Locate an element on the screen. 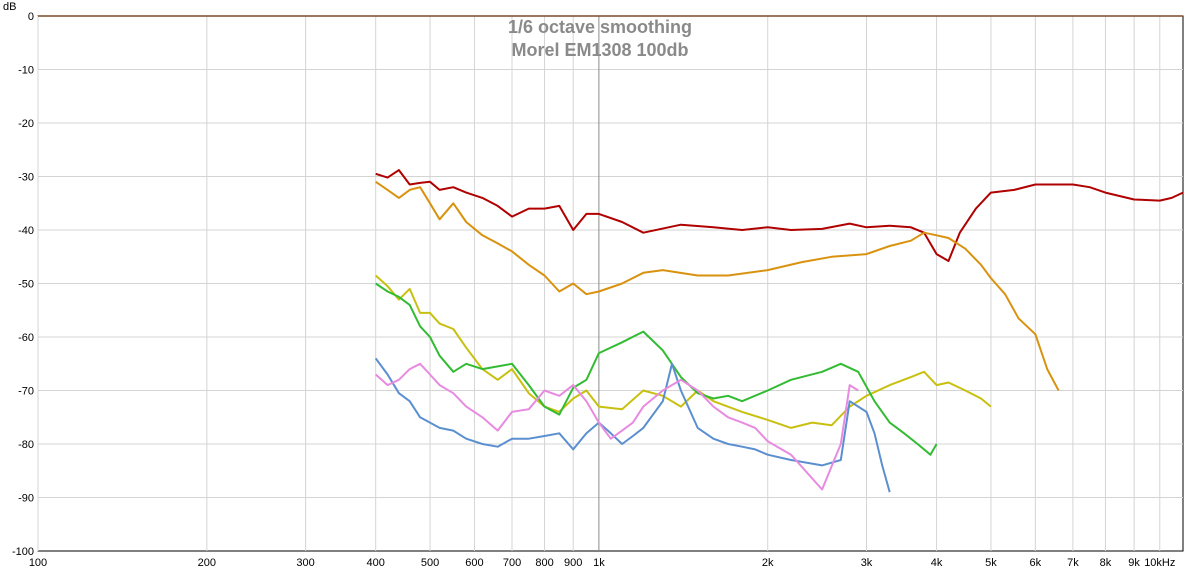 This screenshot has width=1200, height=572. y-tick-label: -10 is located at coordinates (26, 71).